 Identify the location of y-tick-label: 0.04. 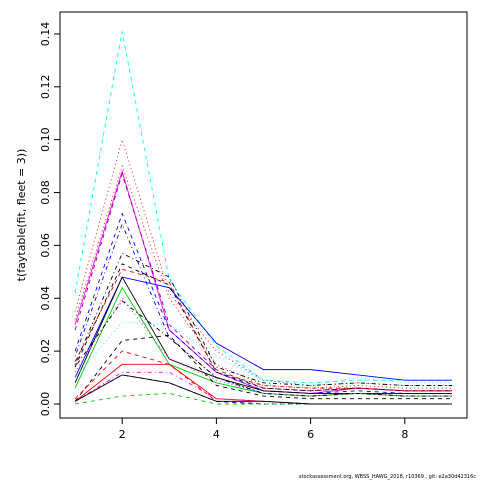
(45, 298).